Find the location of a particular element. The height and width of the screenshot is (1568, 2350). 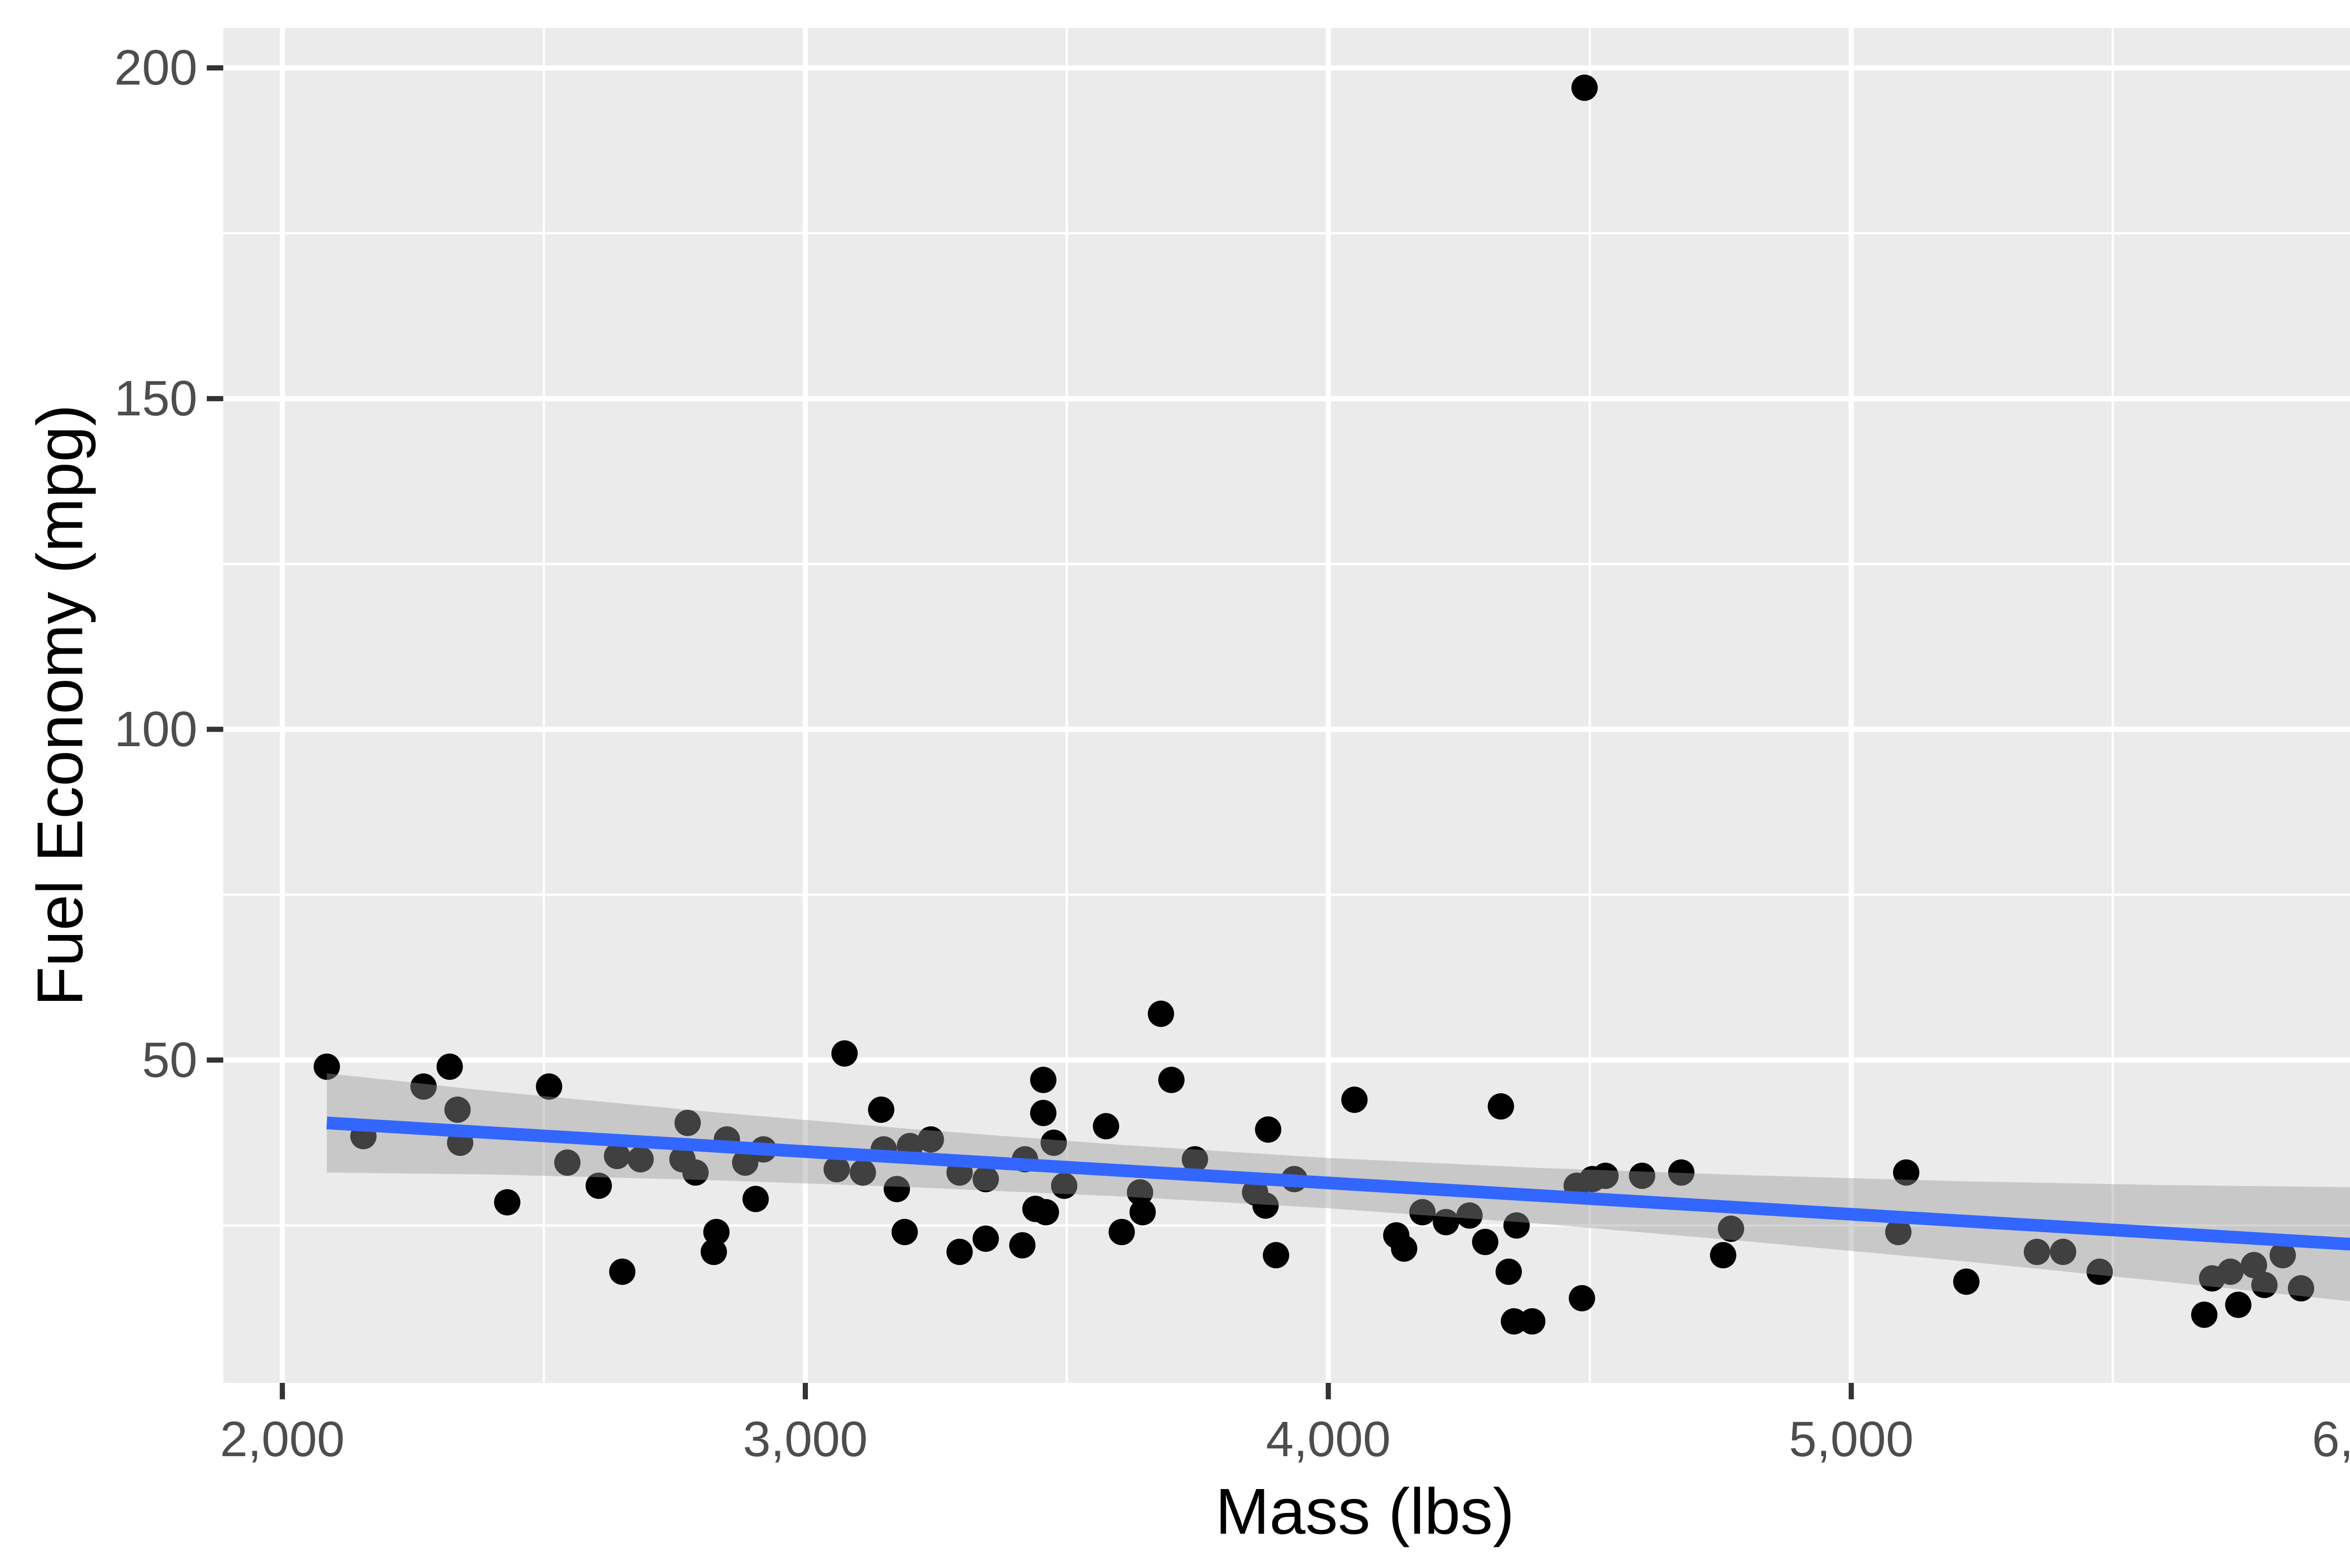

x-tick-label: 3,000 is located at coordinates (805, 1439).